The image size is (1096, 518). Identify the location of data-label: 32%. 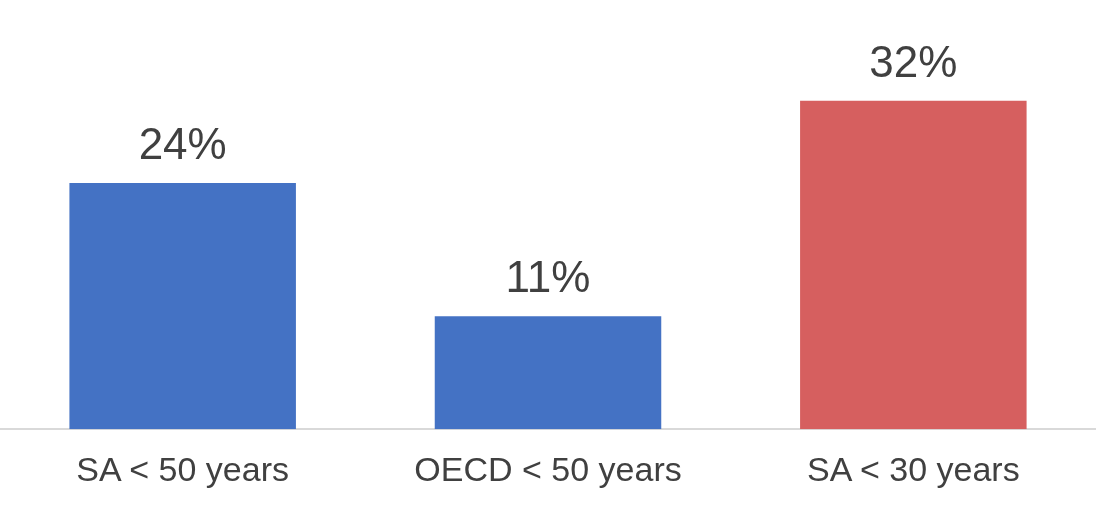
(913, 61).